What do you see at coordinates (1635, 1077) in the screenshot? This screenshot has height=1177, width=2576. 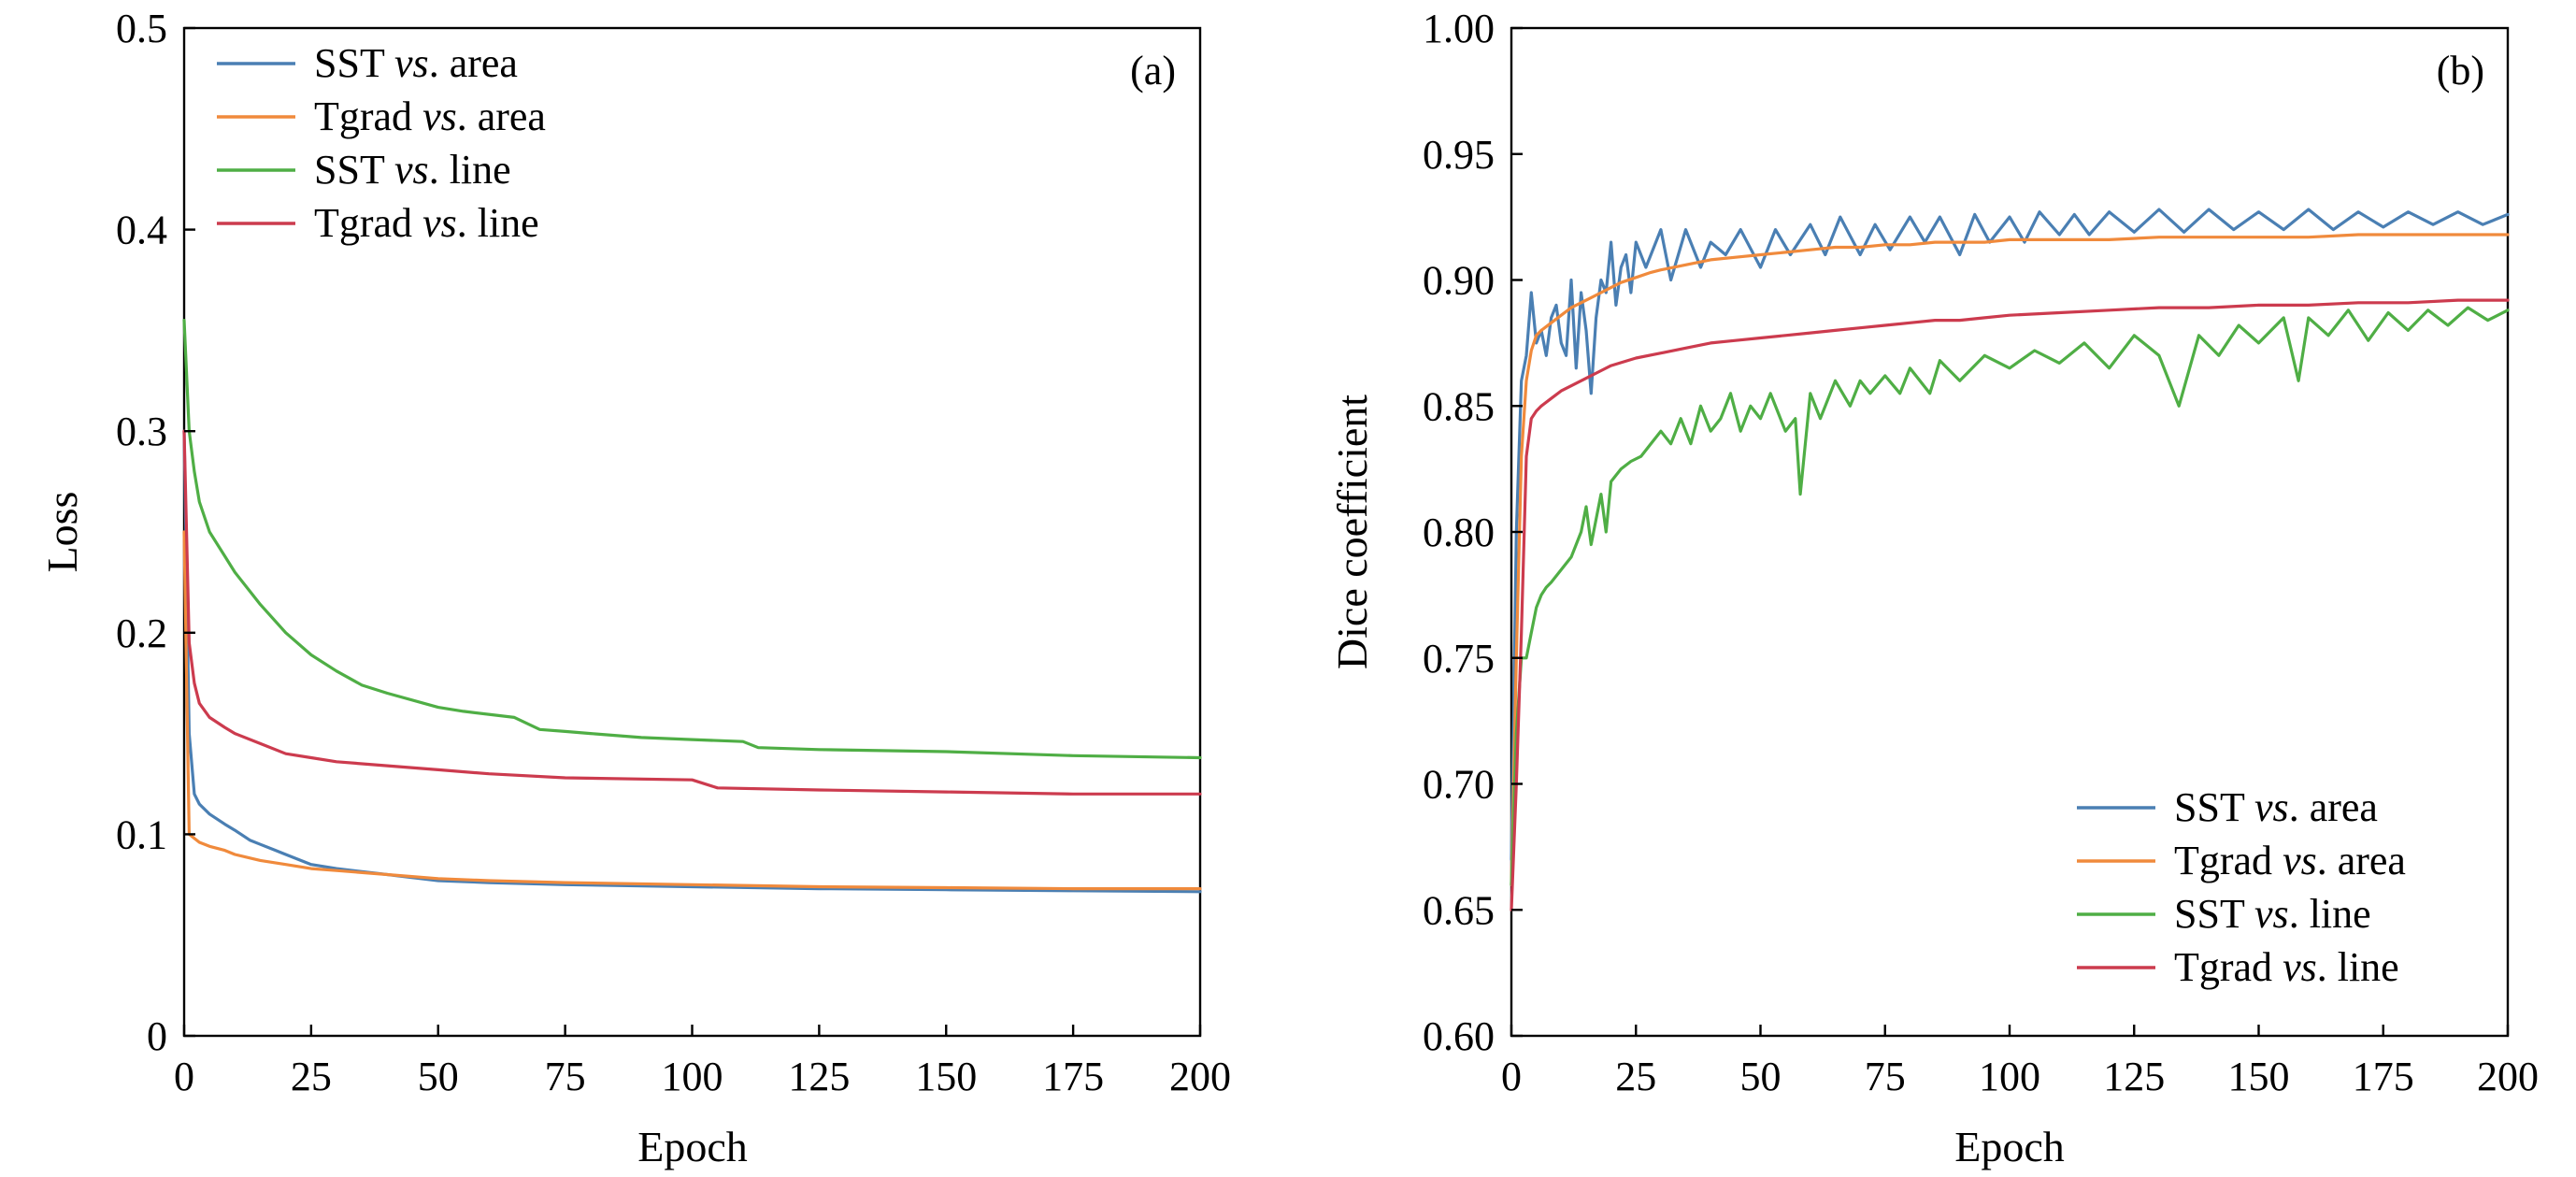 I see `panel-b-x-tick-label: 25` at bounding box center [1635, 1077].